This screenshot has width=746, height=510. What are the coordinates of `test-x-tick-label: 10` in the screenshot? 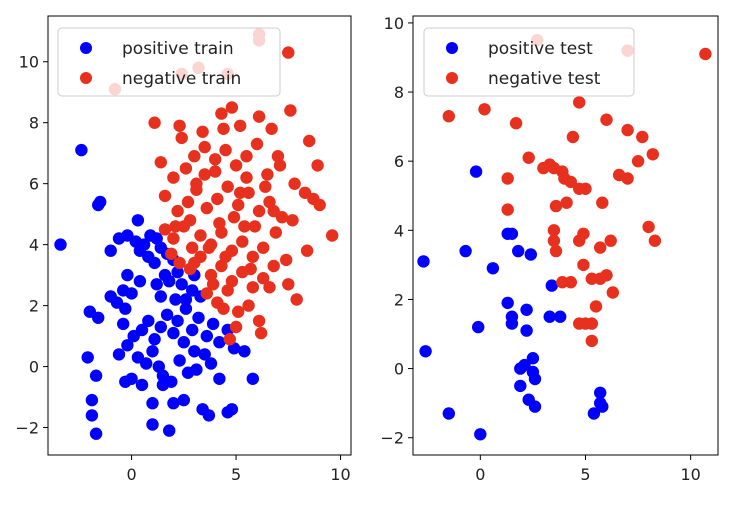 It's located at (690, 474).